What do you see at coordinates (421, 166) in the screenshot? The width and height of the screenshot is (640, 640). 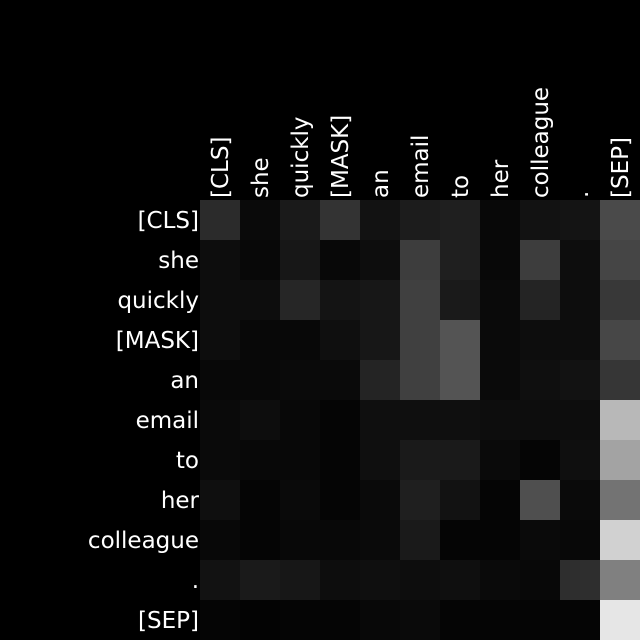 I see `x-tick-label: email` at bounding box center [421, 166].